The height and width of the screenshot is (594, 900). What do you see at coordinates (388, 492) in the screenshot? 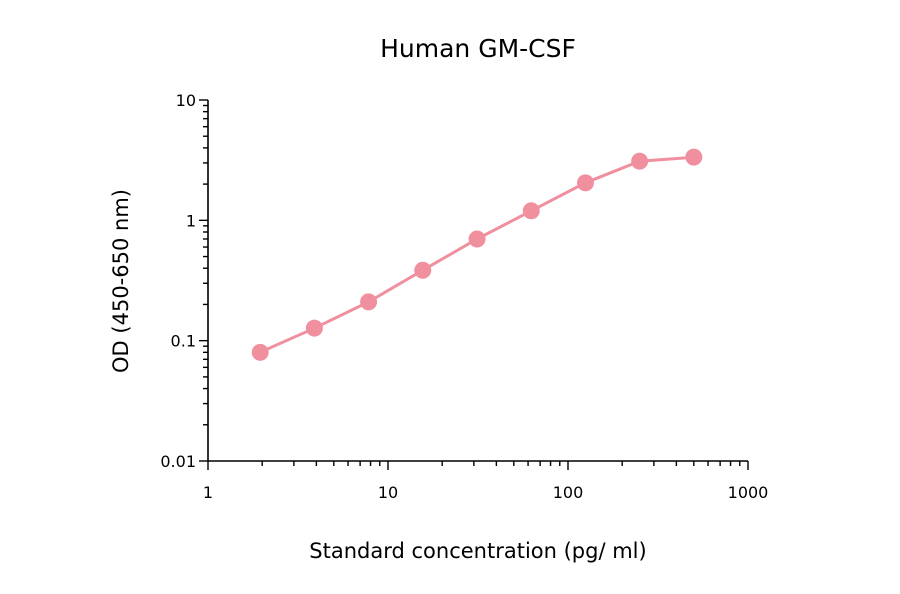
I see `x-tick-label: 10` at bounding box center [388, 492].